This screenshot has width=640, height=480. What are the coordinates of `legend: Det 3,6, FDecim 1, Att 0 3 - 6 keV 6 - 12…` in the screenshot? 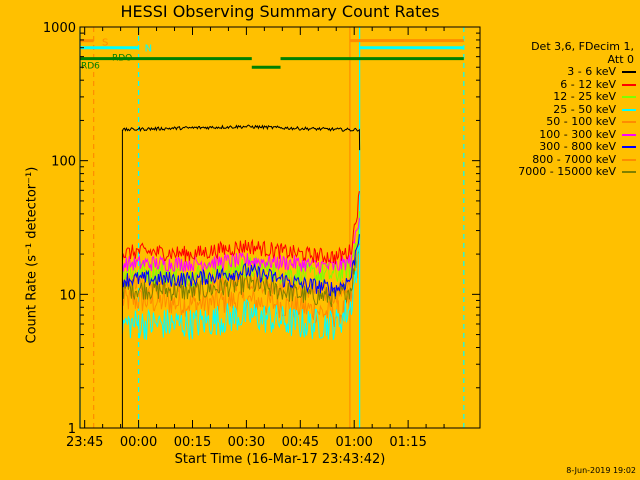 It's located at (557, 109).